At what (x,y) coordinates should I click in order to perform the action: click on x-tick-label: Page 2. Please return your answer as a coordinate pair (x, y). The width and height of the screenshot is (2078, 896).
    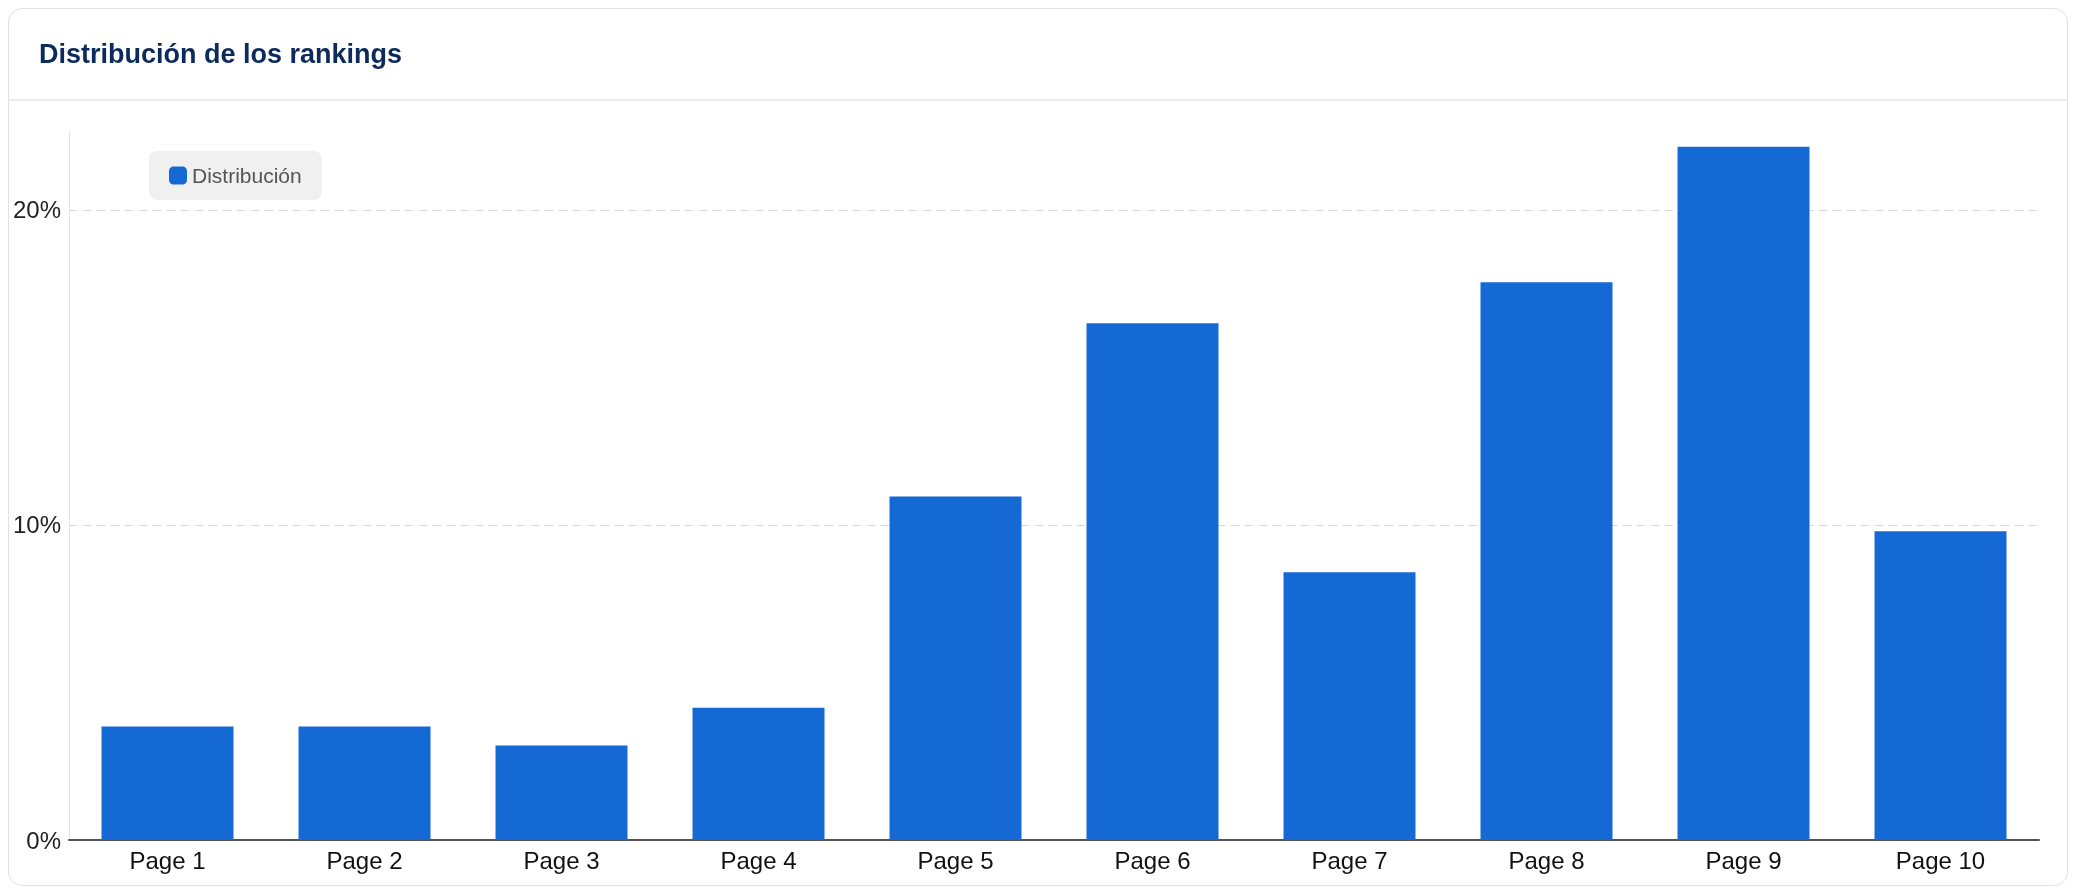
    Looking at the image, I should click on (364, 860).